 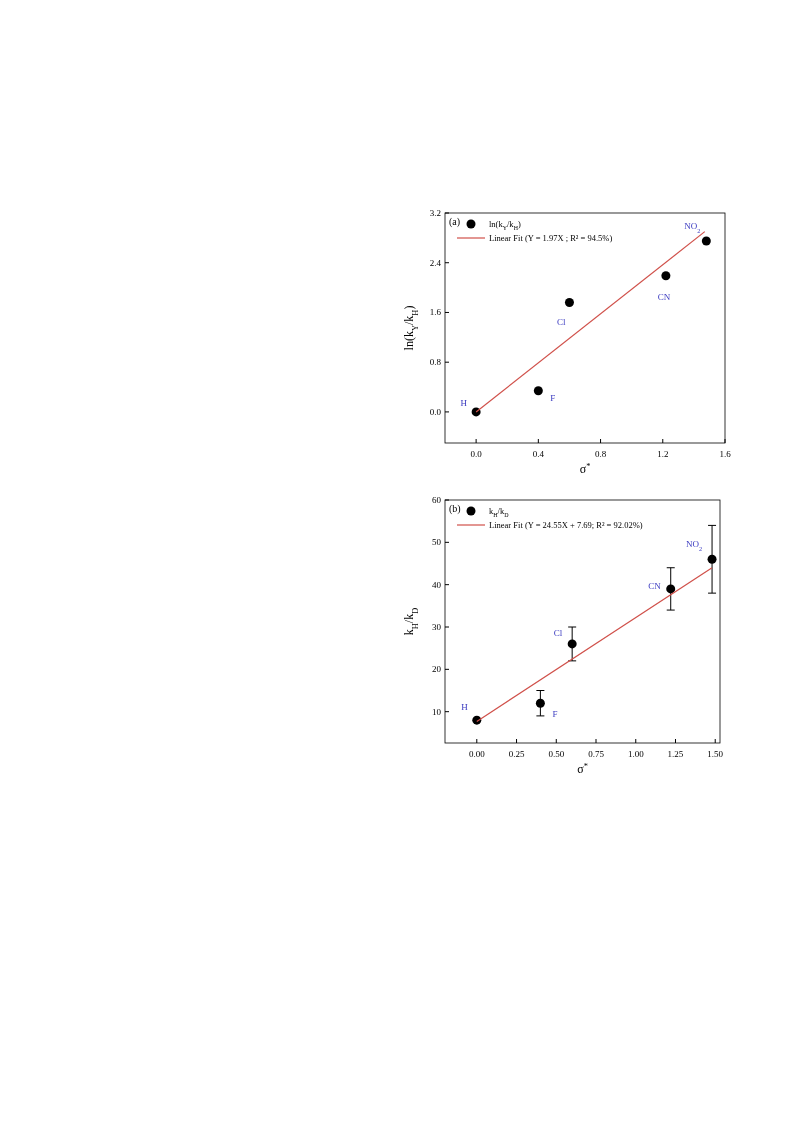 I want to click on y-tick-label: 3.2, so click(x=435, y=212).